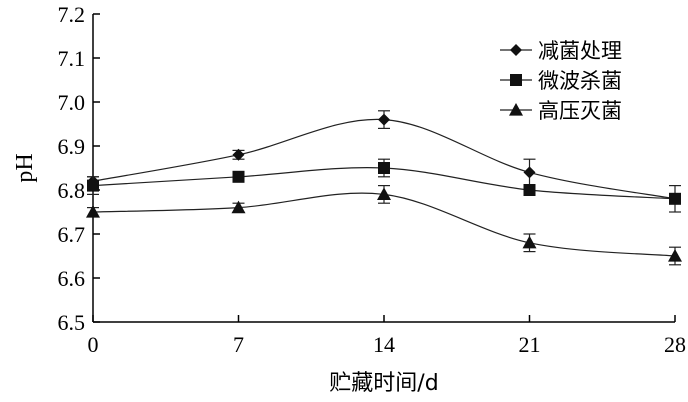  What do you see at coordinates (93, 344) in the screenshot?
I see `x-tick-label: 0` at bounding box center [93, 344].